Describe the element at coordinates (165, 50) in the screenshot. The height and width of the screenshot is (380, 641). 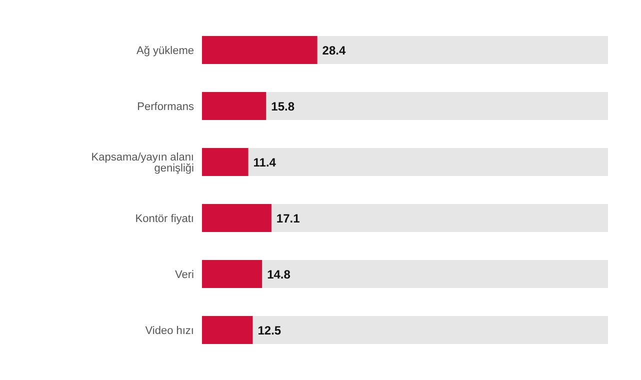
I see `y-tick-label: Ağ yükleme` at that location.